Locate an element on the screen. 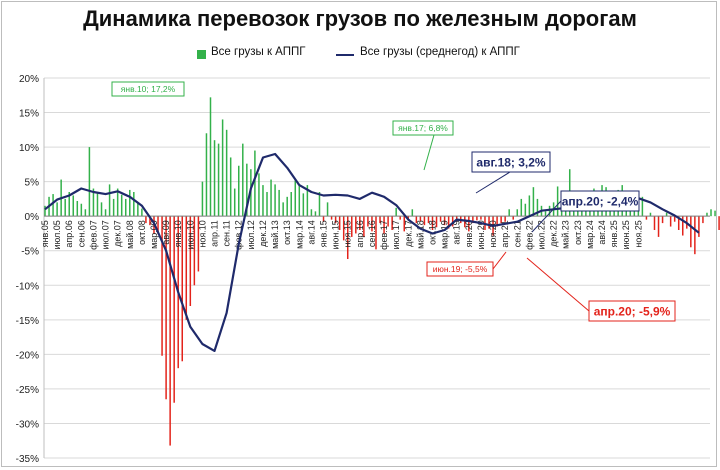 The width and height of the screenshot is (720, 470). y-tick-label: -30% is located at coordinates (27, 424).